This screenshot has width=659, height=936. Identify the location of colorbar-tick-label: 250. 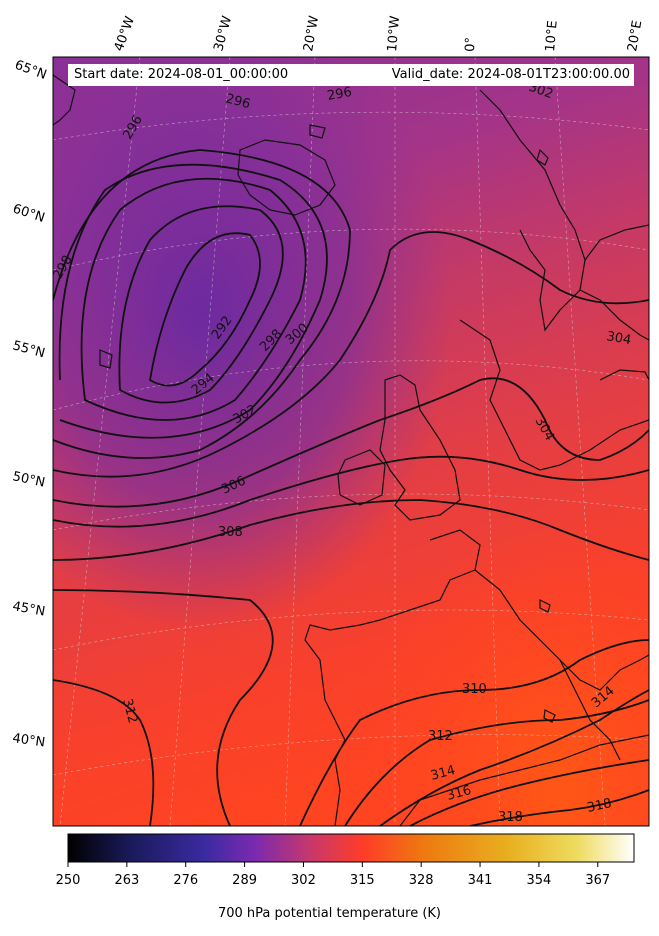
(68, 880).